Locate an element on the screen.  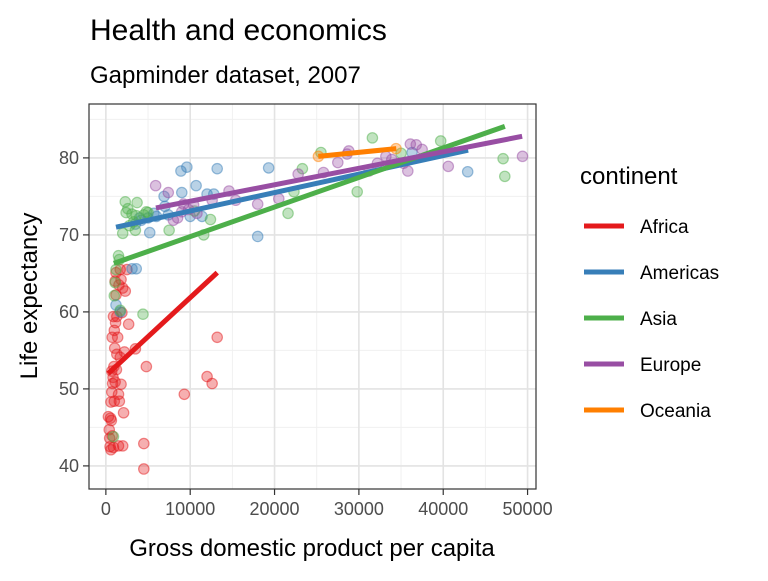
x-tick-label: 0 is located at coordinates (106, 509).